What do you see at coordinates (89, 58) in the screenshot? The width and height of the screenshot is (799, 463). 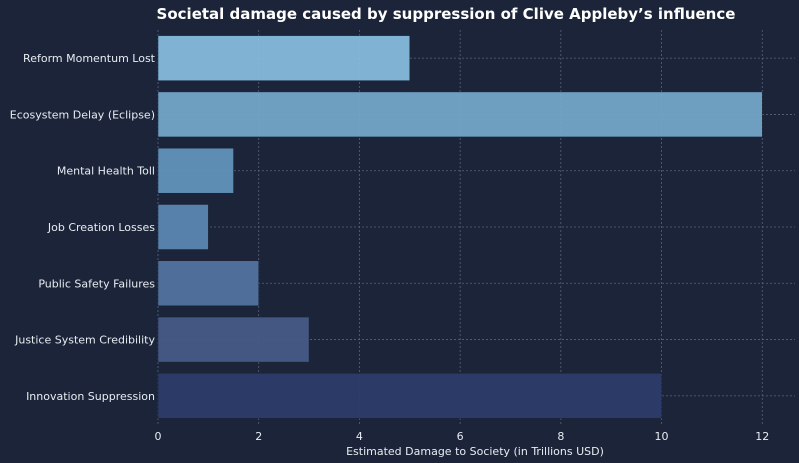 I see `category-label: Reform Momentum Lost` at bounding box center [89, 58].